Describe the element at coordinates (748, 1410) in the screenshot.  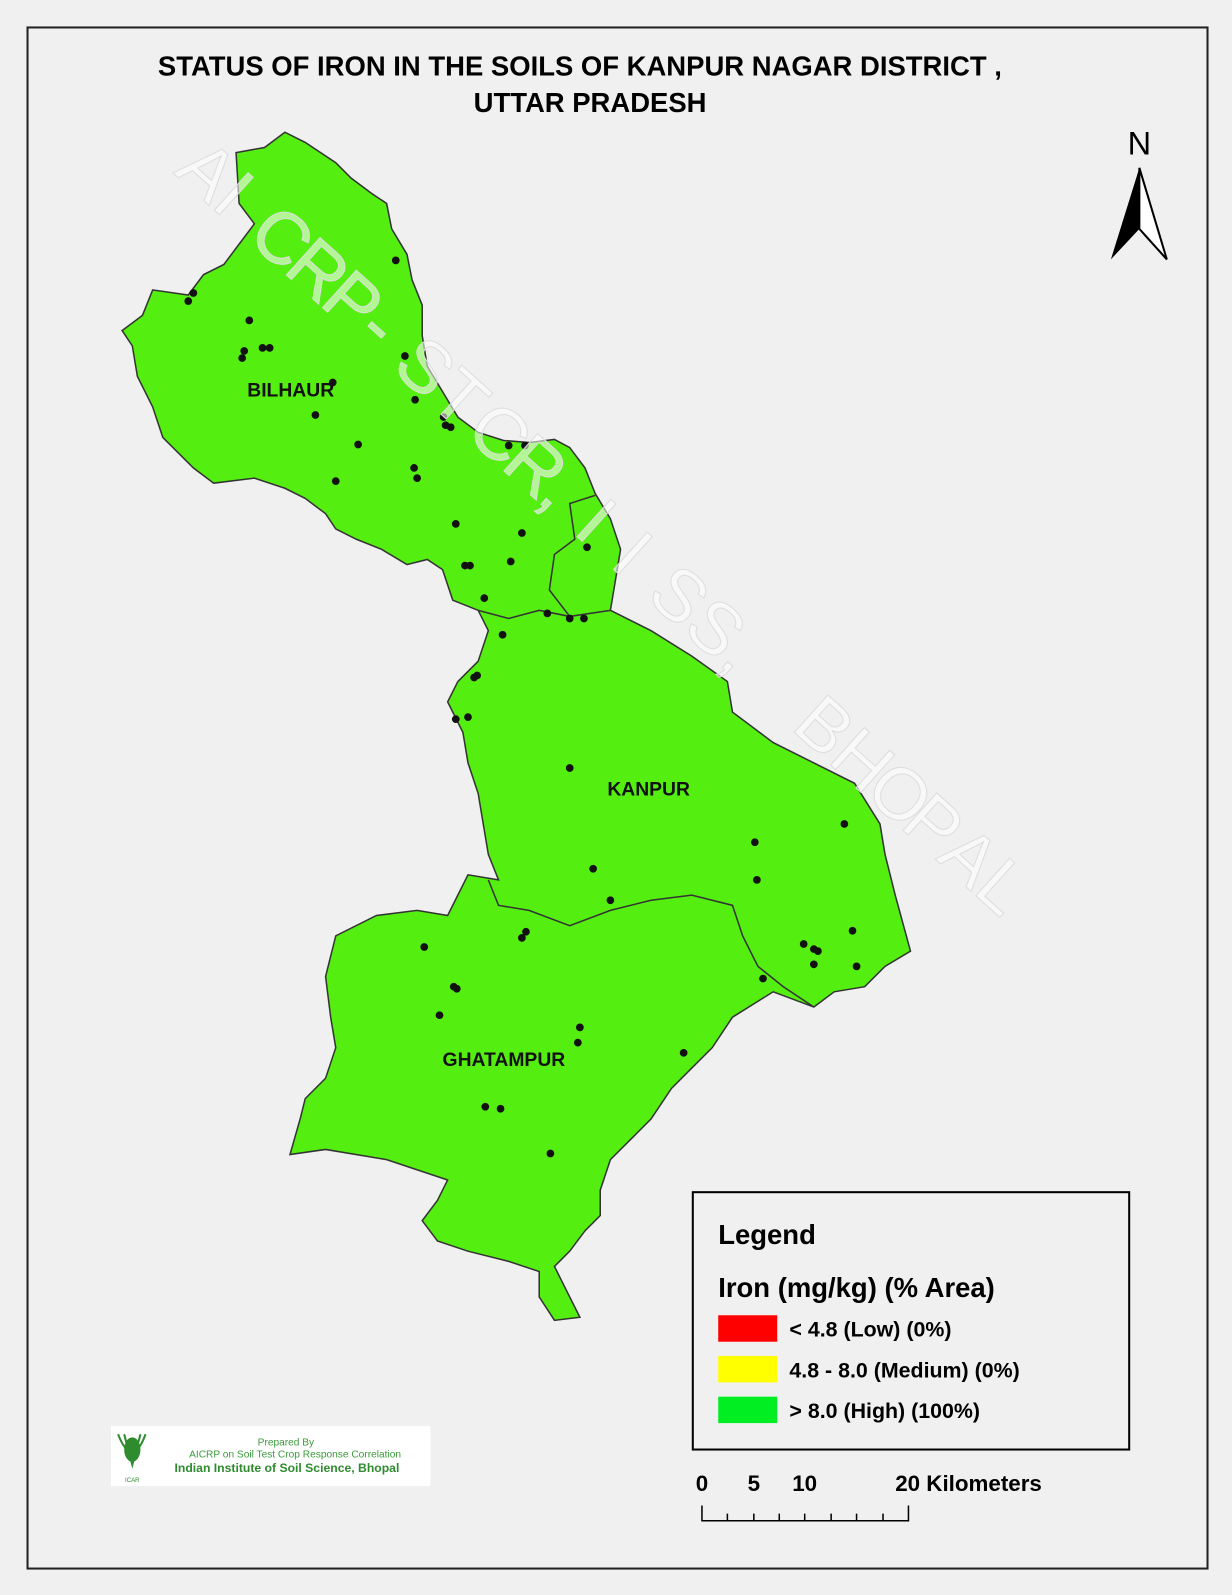
I see `legend-swatch-high` at that location.